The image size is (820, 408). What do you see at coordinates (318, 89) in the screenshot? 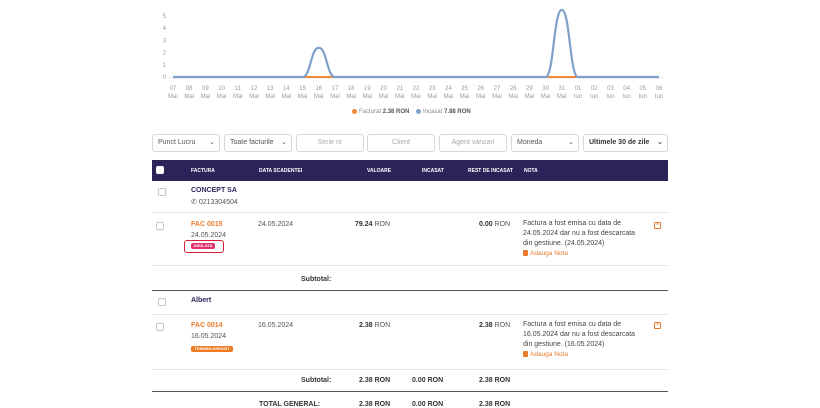
I see `x-tick-day: 16` at bounding box center [318, 89].